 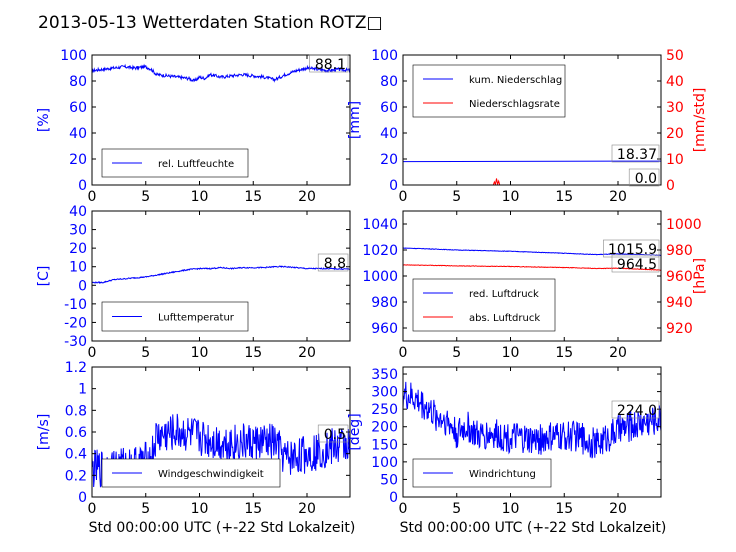 I want to click on y2-axis-label: [hPa], so click(x=700, y=276).